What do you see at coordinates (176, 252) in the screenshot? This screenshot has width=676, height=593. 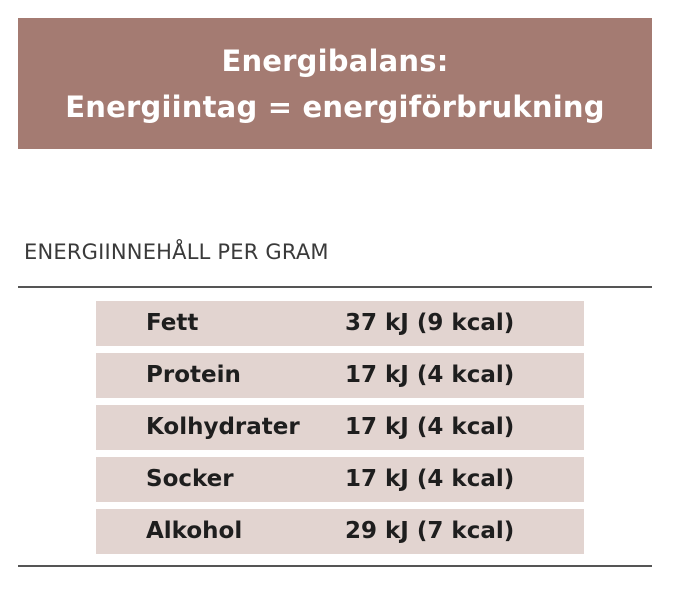 I see `section-heading: ENERGIINNEHÅLL PER GRAM` at bounding box center [176, 252].